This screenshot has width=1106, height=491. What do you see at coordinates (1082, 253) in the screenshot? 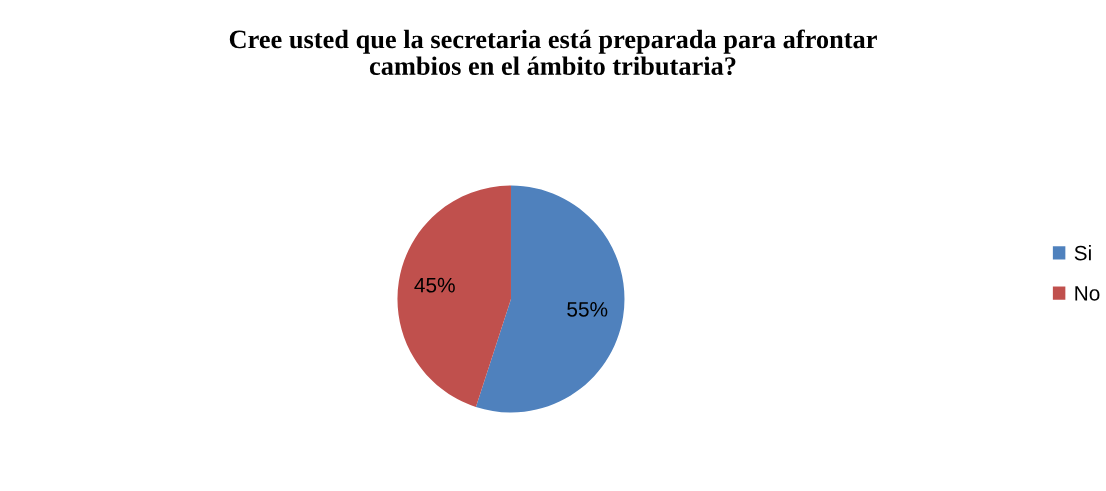
I see `legend-label: Si` at bounding box center [1082, 253].